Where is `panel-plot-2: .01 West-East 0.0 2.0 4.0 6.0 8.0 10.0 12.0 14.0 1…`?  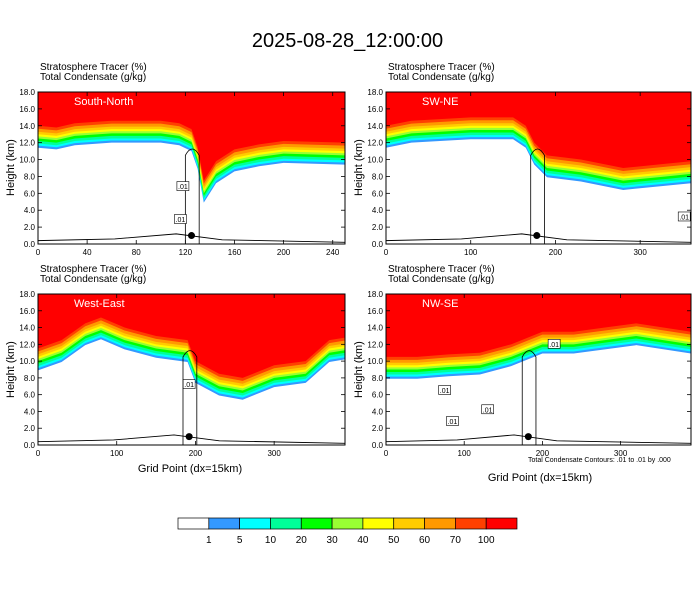 panel-plot-2: .01 West-East 0.0 2.0 4.0 6.0 8.0 10.0 12.0 14.0 1… is located at coordinates (182, 374).